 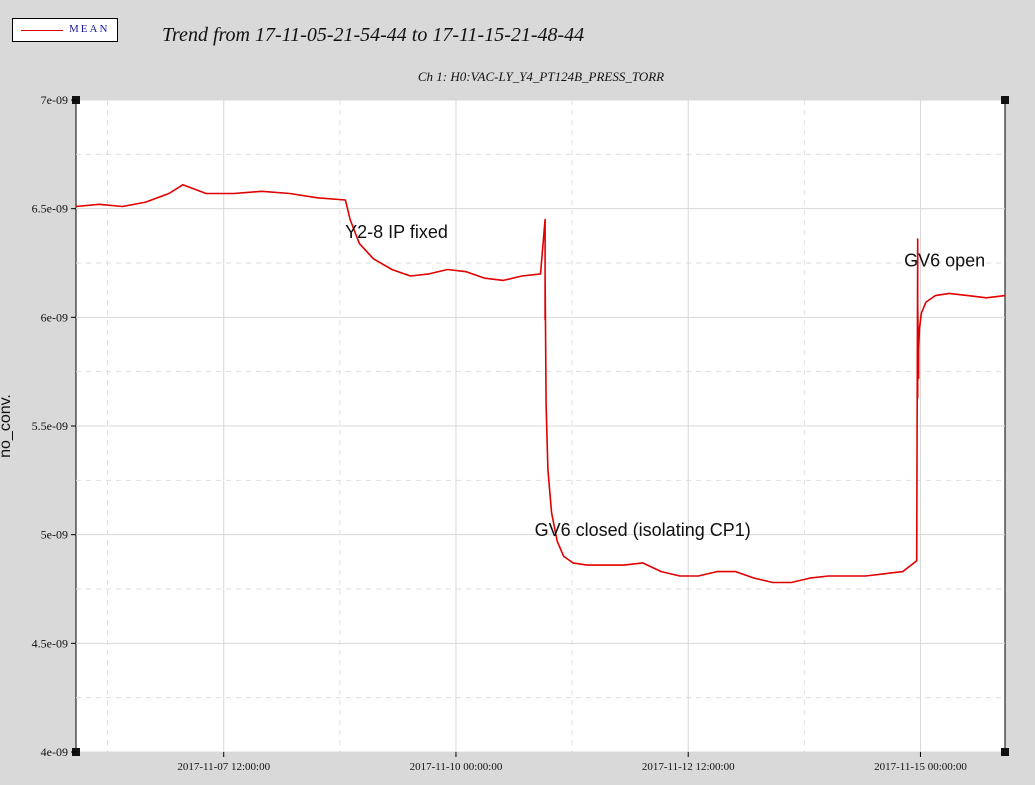 What do you see at coordinates (89, 29) in the screenshot?
I see `legend-label: MEAN` at bounding box center [89, 29].